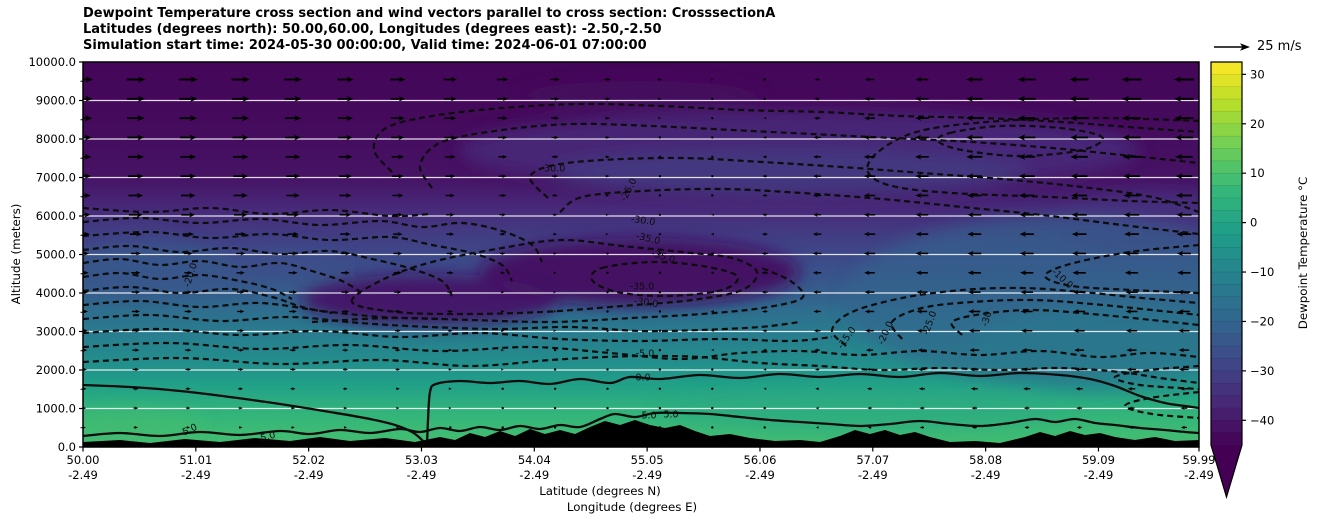 The height and width of the screenshot is (526, 1320). Describe the element at coordinates (56, 409) in the screenshot. I see `svg-text: 1000.0` at that location.